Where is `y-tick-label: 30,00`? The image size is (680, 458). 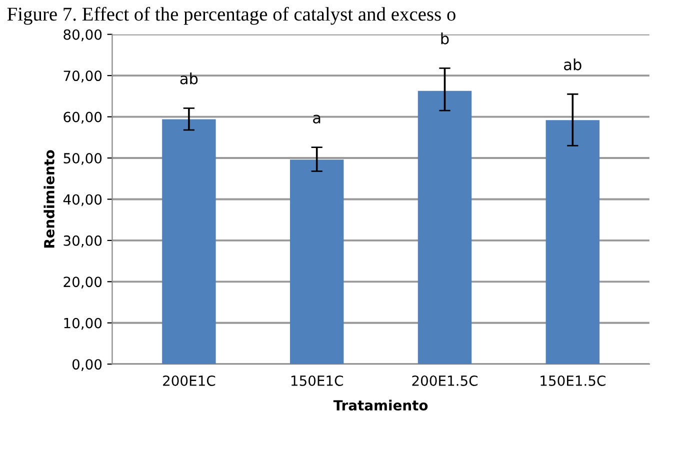
y-tick-label: 30,00 is located at coordinates (83, 241).